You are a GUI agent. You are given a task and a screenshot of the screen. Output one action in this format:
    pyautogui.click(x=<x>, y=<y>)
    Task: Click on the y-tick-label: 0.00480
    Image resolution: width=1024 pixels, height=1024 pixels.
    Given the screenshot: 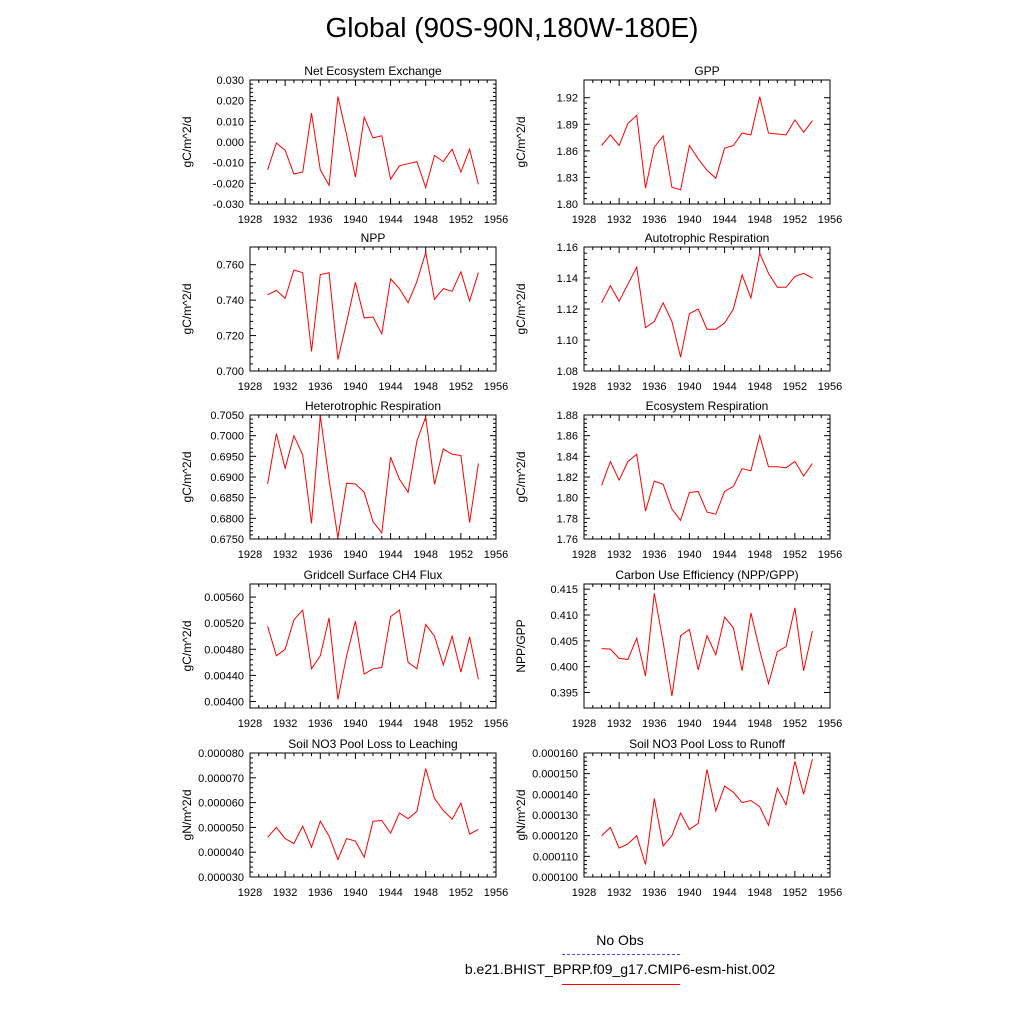 What is the action you would take?
    pyautogui.click(x=224, y=650)
    